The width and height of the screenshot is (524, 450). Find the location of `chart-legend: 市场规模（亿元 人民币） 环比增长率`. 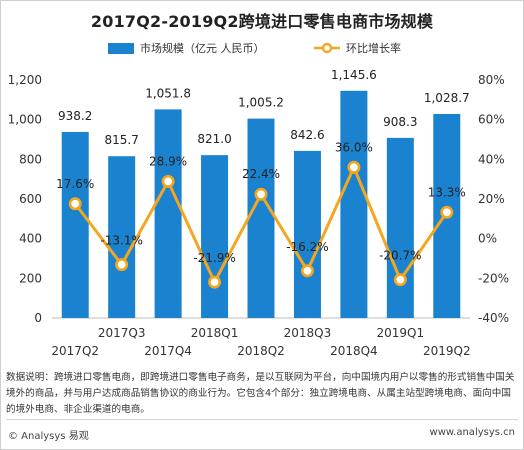

chart-legend: 市场规模（亿元 人民币） 环比增长率 is located at coordinates (262, 48).